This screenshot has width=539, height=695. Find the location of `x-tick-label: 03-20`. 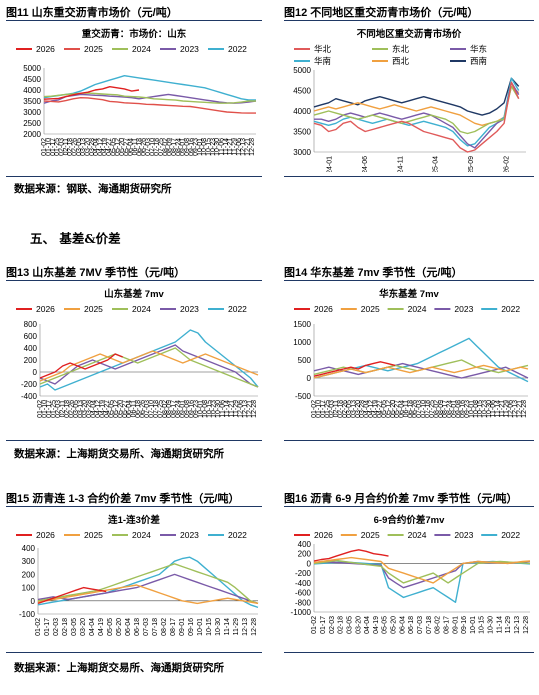

x-tick-label: 03-20 is located at coordinates (358, 409).